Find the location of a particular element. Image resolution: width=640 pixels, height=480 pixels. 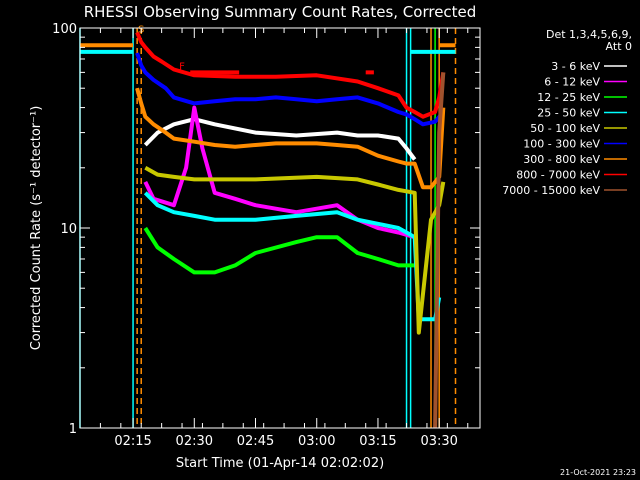

annotation-f: F is located at coordinates (182, 67).